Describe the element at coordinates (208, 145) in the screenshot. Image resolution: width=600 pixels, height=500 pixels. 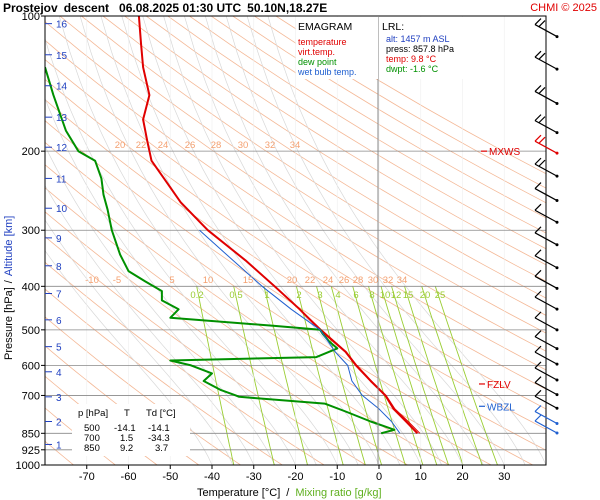
I see `upper-adiabat-labels: 20 22 24 26 28 30 32 34` at that location.